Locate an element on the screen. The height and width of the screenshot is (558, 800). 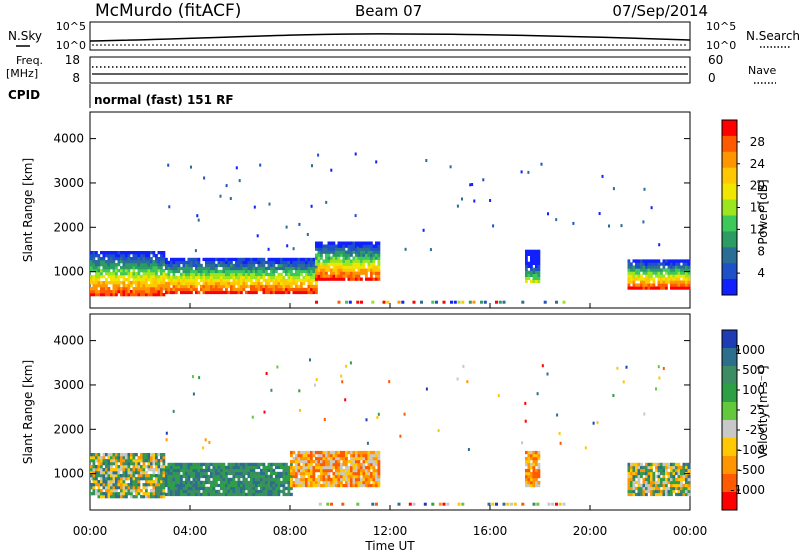
ytick-label: 3000 is located at coordinates (68, 183).